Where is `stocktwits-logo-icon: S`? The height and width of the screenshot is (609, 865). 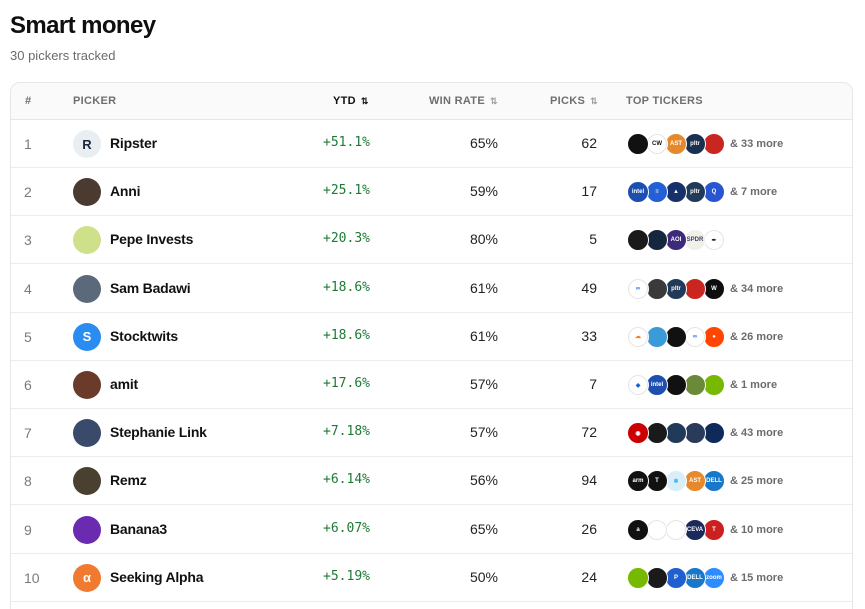
stocktwits-logo-icon: S is located at coordinates (87, 336).